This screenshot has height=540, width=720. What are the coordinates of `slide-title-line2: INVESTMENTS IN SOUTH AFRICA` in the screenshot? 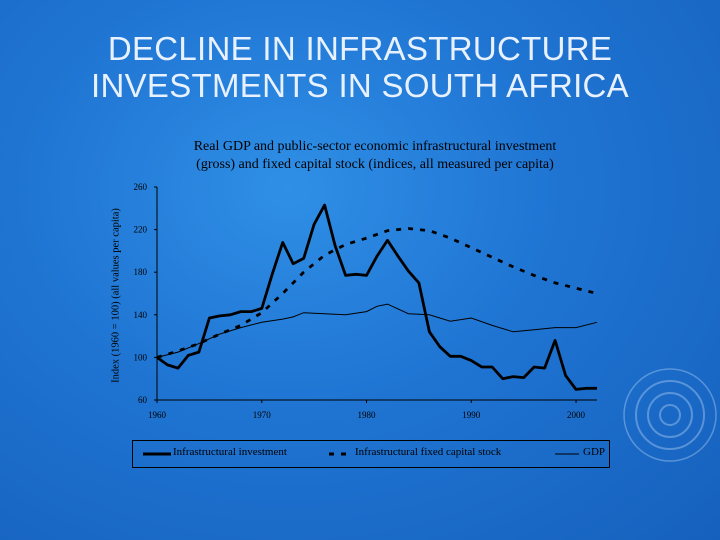 It's located at (360, 85).